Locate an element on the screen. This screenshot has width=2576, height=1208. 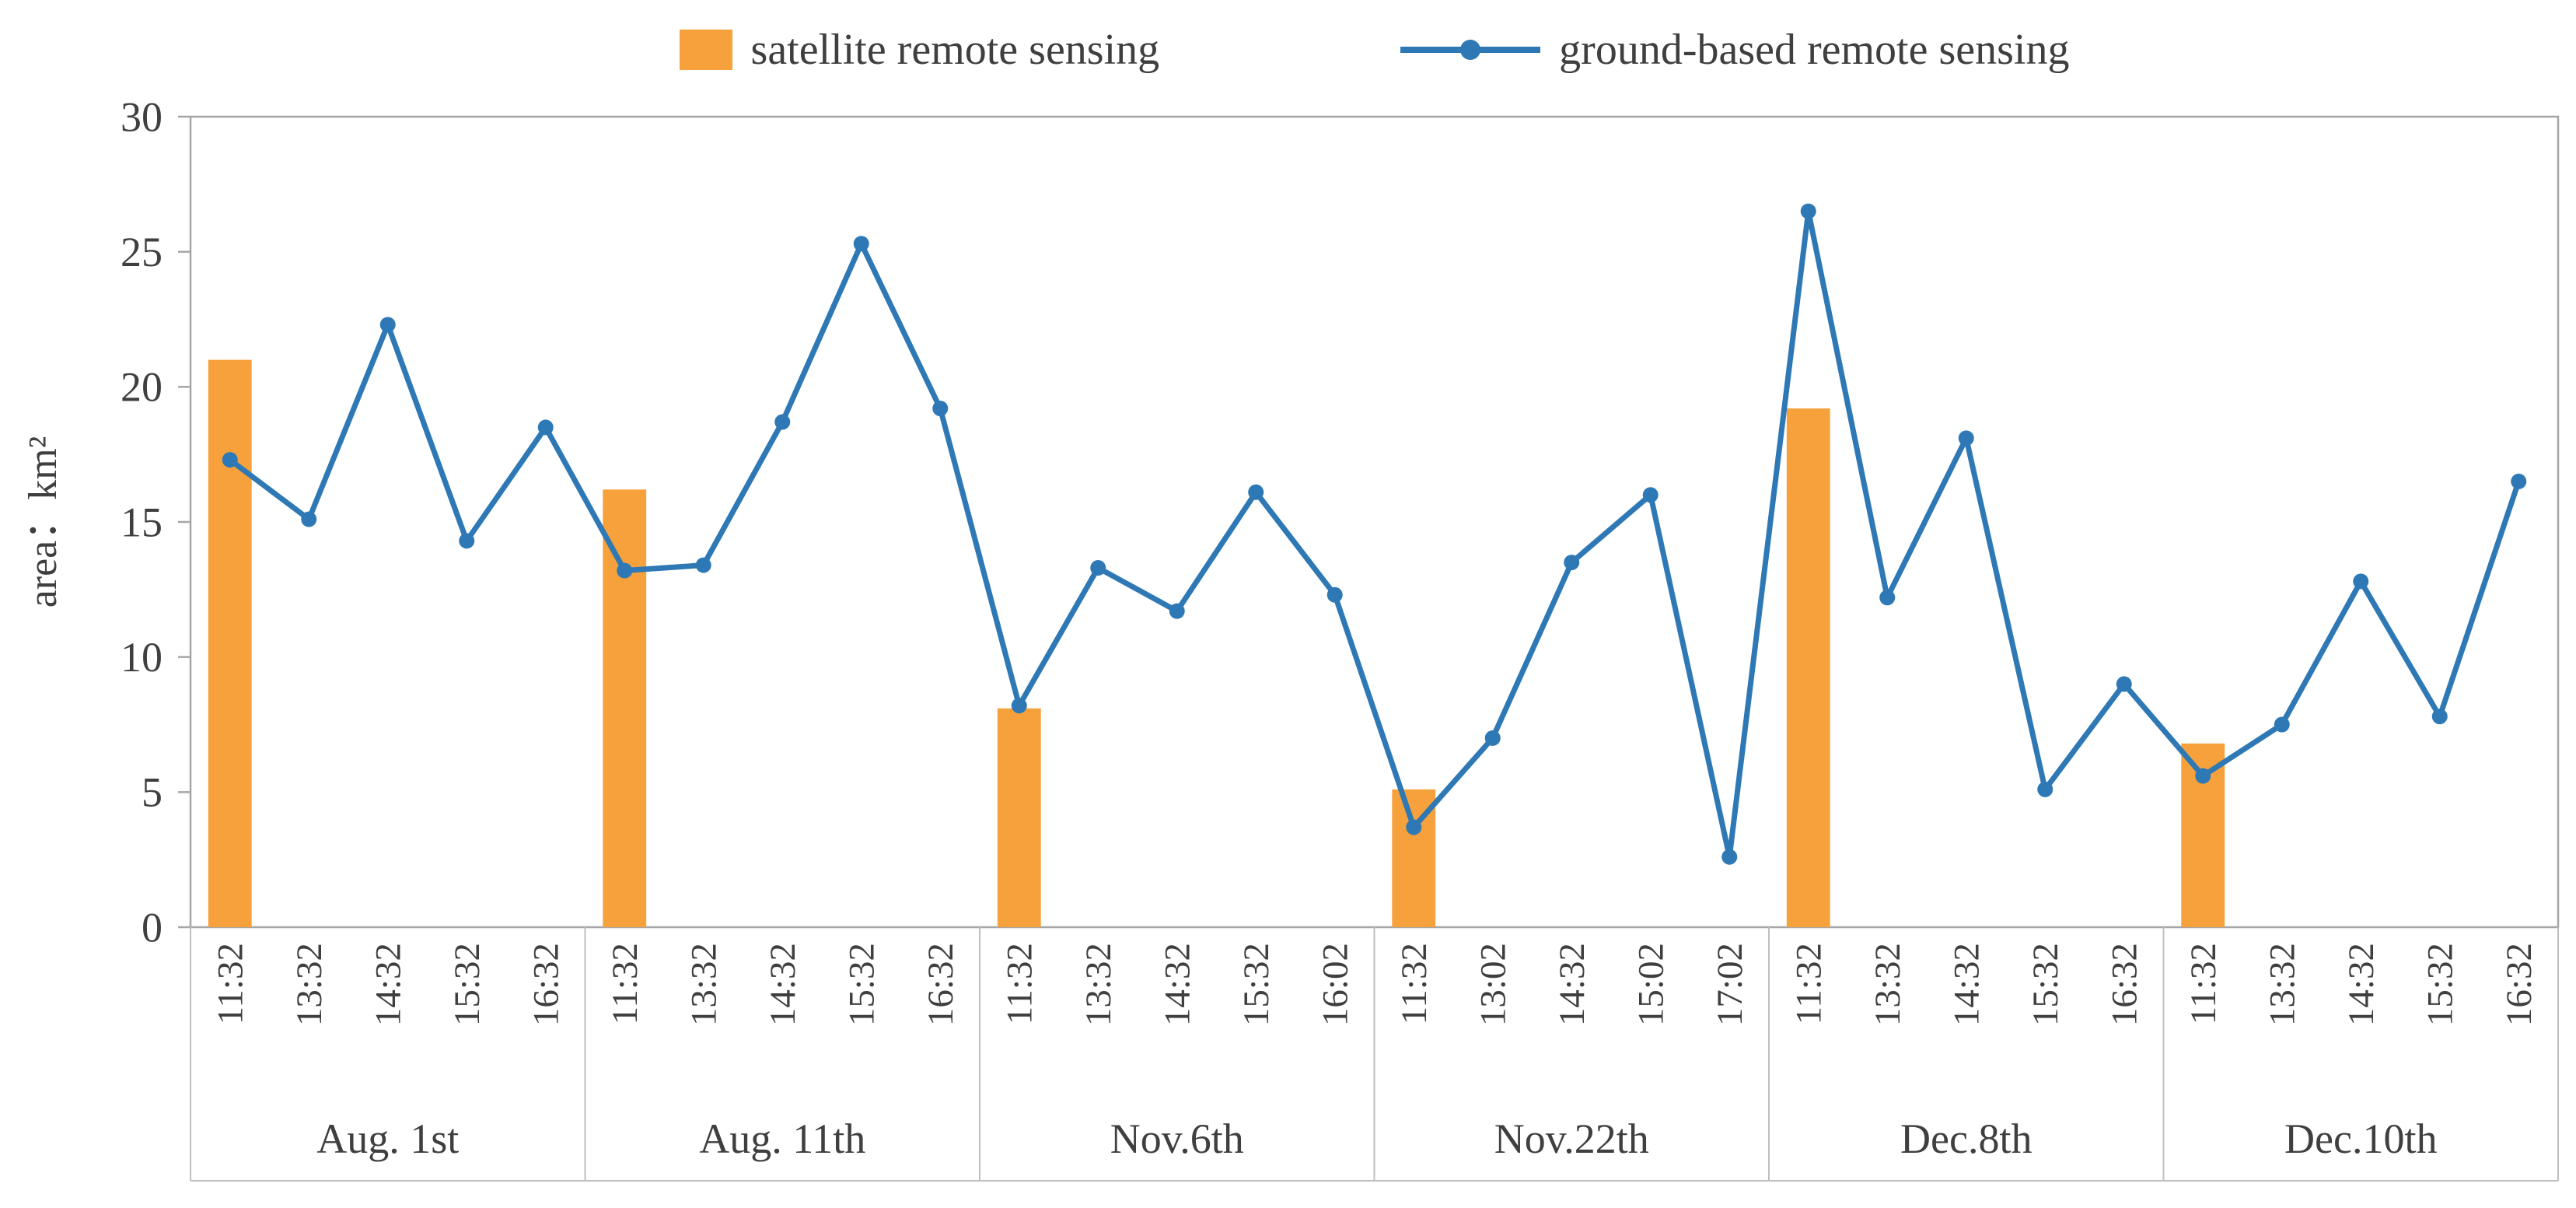
y-tick-label: 0 is located at coordinates (152, 928).